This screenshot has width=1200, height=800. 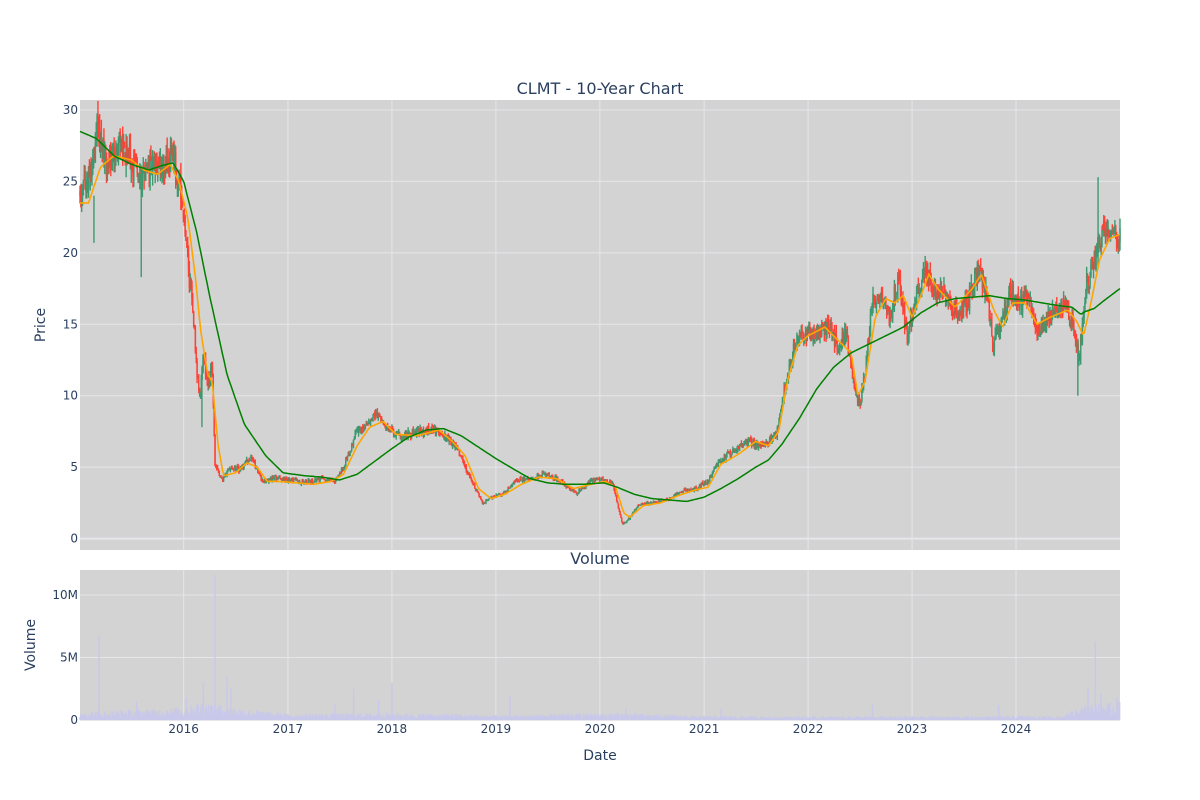 I want to click on volume-spike-bar, so click(x=203, y=701).